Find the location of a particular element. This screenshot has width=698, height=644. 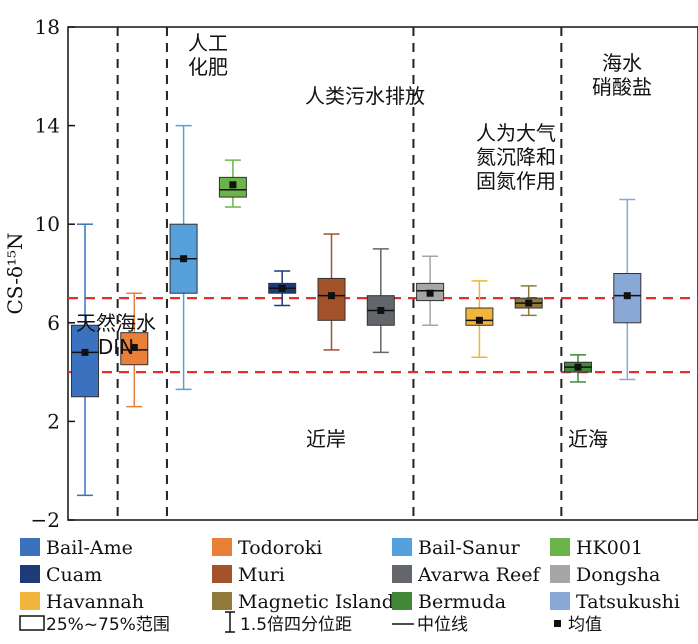

y-tick-label: 2 is located at coordinates (53, 421).